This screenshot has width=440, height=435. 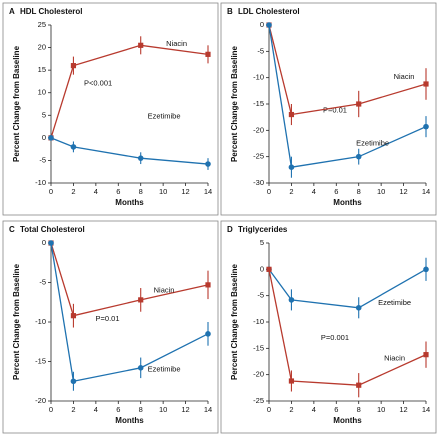 I want to click on annotation: P=0.01, so click(x=335, y=109).